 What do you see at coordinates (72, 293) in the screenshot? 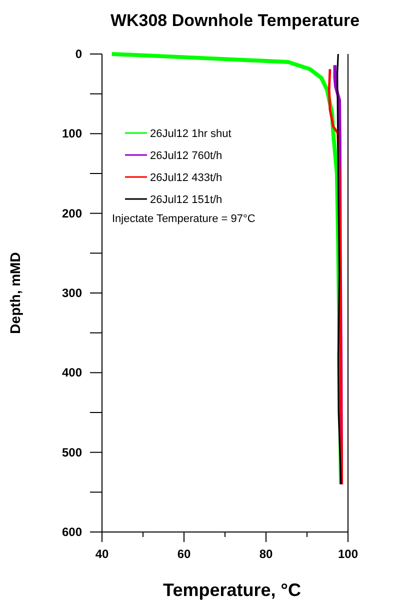
I see `y-tick-label: 300` at bounding box center [72, 293].